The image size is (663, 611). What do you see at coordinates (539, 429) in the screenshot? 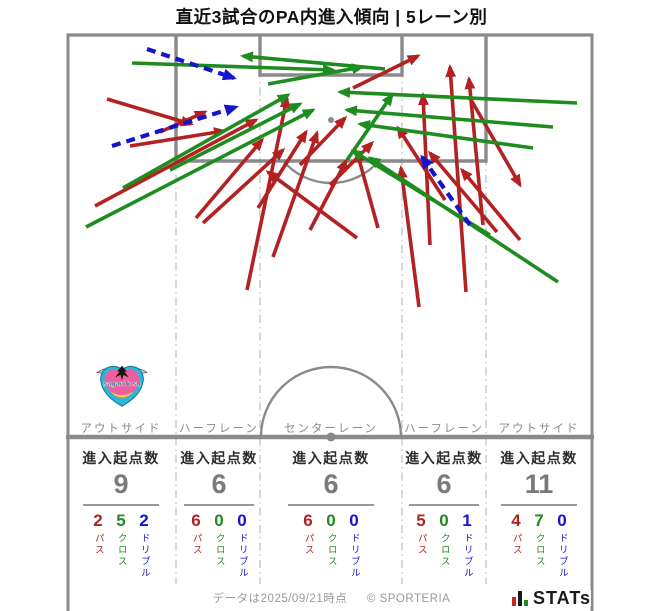
I see `lane-label-outside-right: アウトサイド` at bounding box center [539, 429].